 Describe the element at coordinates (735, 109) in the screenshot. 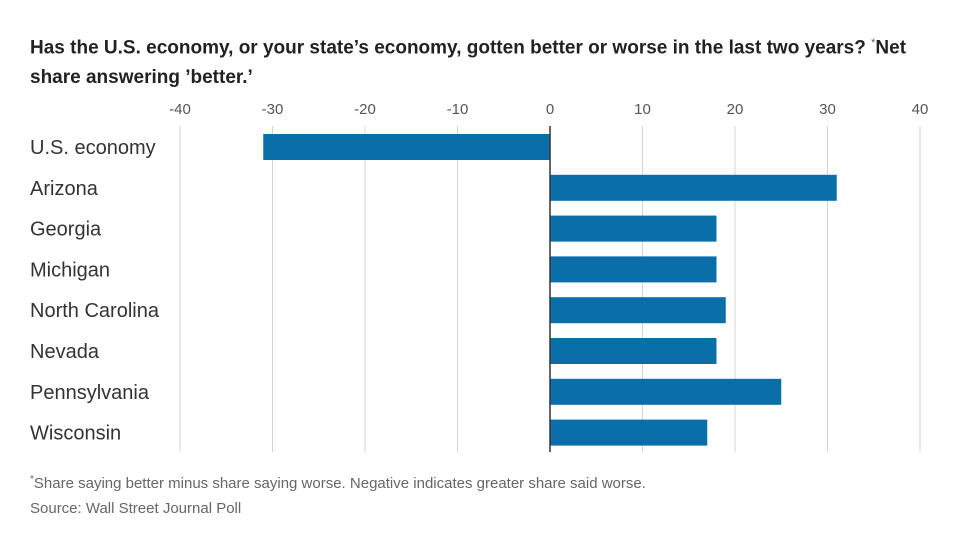

I see `x-tick-label: 20` at that location.